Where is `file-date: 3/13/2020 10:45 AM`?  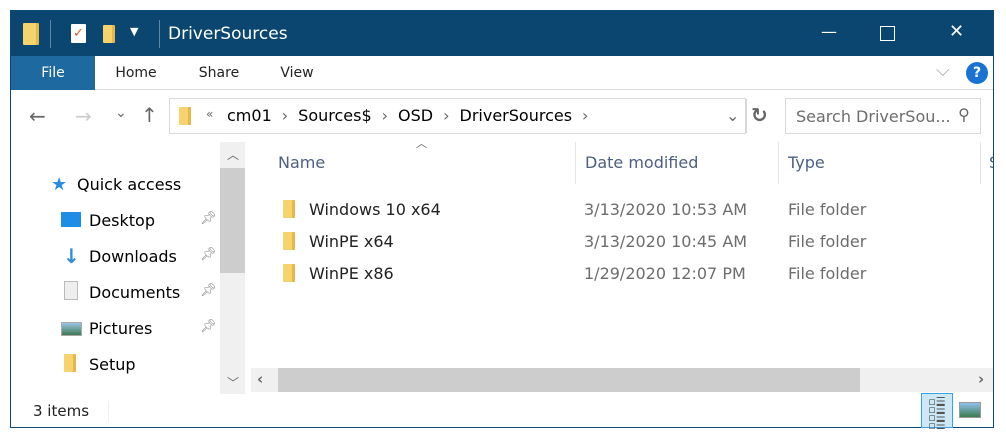 file-date: 3/13/2020 10:45 AM is located at coordinates (666, 241).